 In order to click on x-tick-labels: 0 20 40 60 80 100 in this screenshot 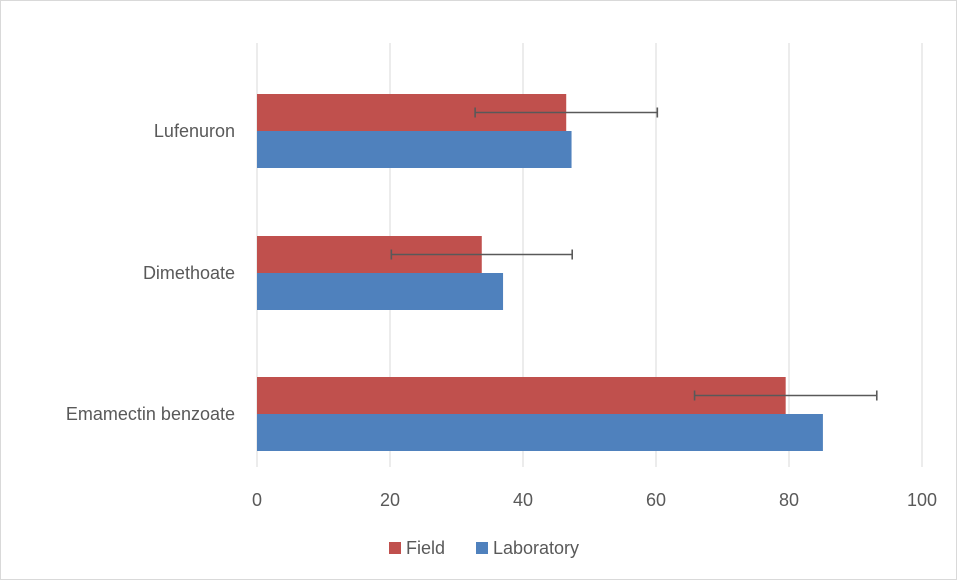, I will do `click(594, 500)`.